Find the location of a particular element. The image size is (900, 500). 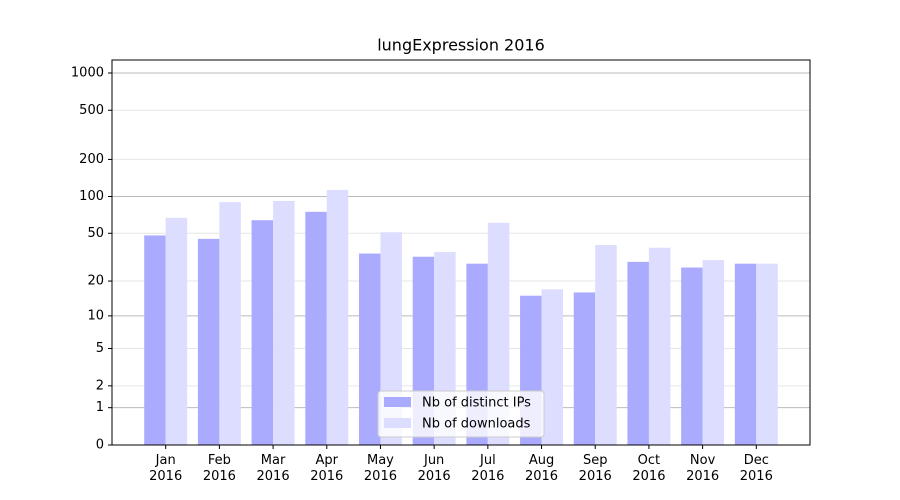

y-tick-label: 100 is located at coordinates (91, 196).